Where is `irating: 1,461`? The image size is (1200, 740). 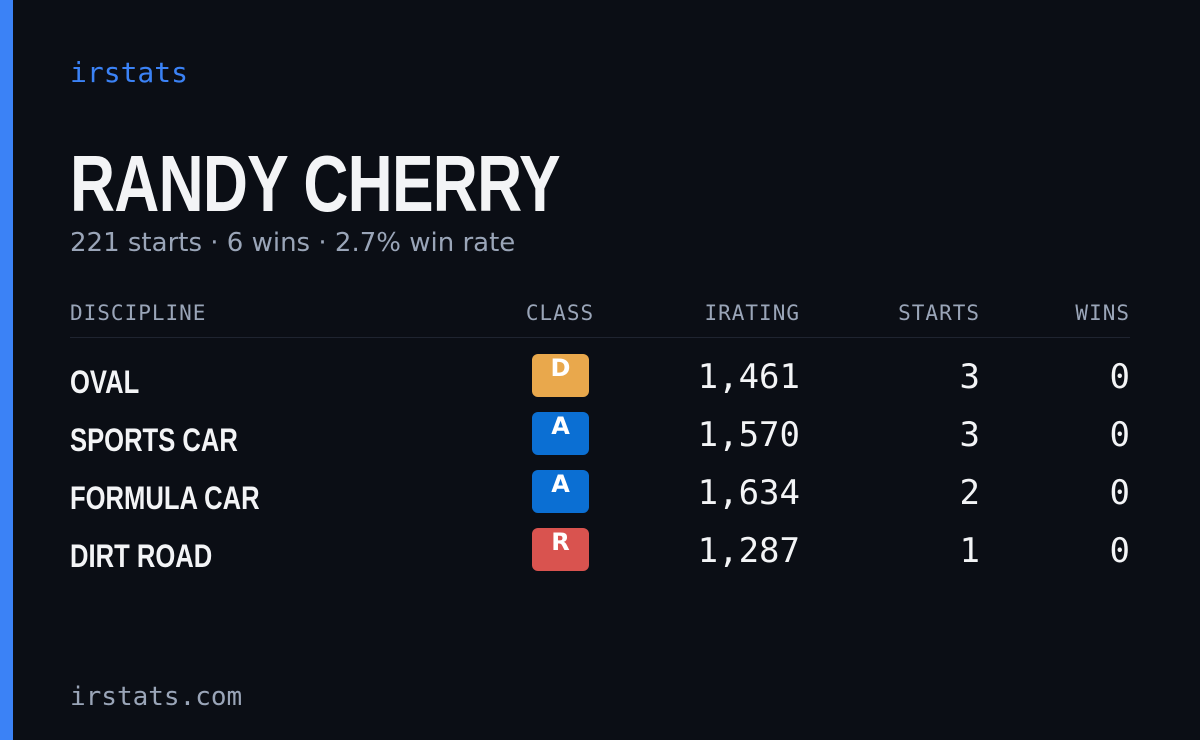
irating: 1,461 is located at coordinates (748, 377).